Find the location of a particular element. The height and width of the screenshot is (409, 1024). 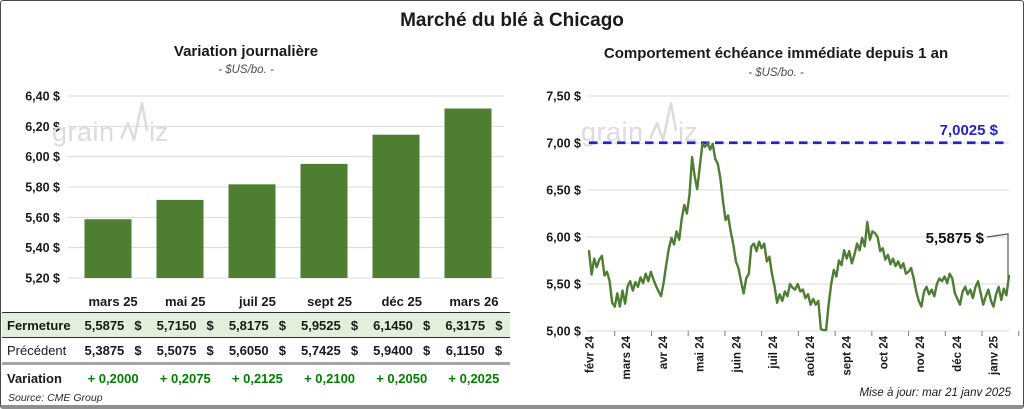

x-axis-month-label: nov 24 is located at coordinates (921, 353).